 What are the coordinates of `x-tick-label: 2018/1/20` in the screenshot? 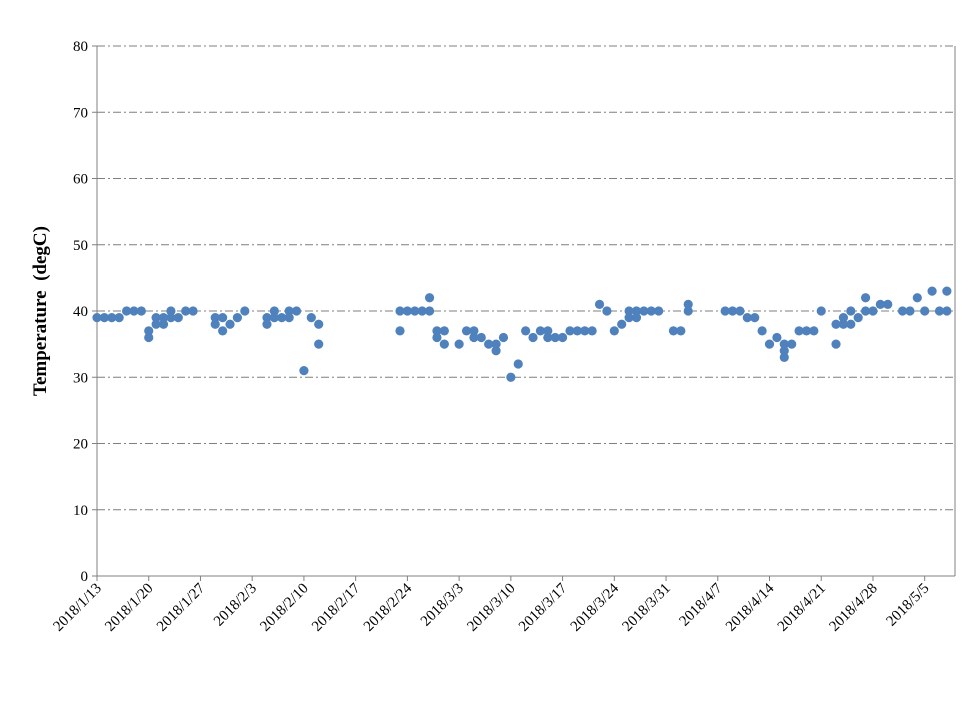 It's located at (129, 608).